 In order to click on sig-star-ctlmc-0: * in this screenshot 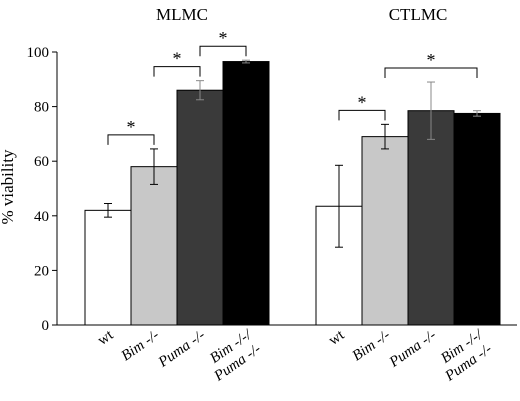, I will do `click(362, 102)`.